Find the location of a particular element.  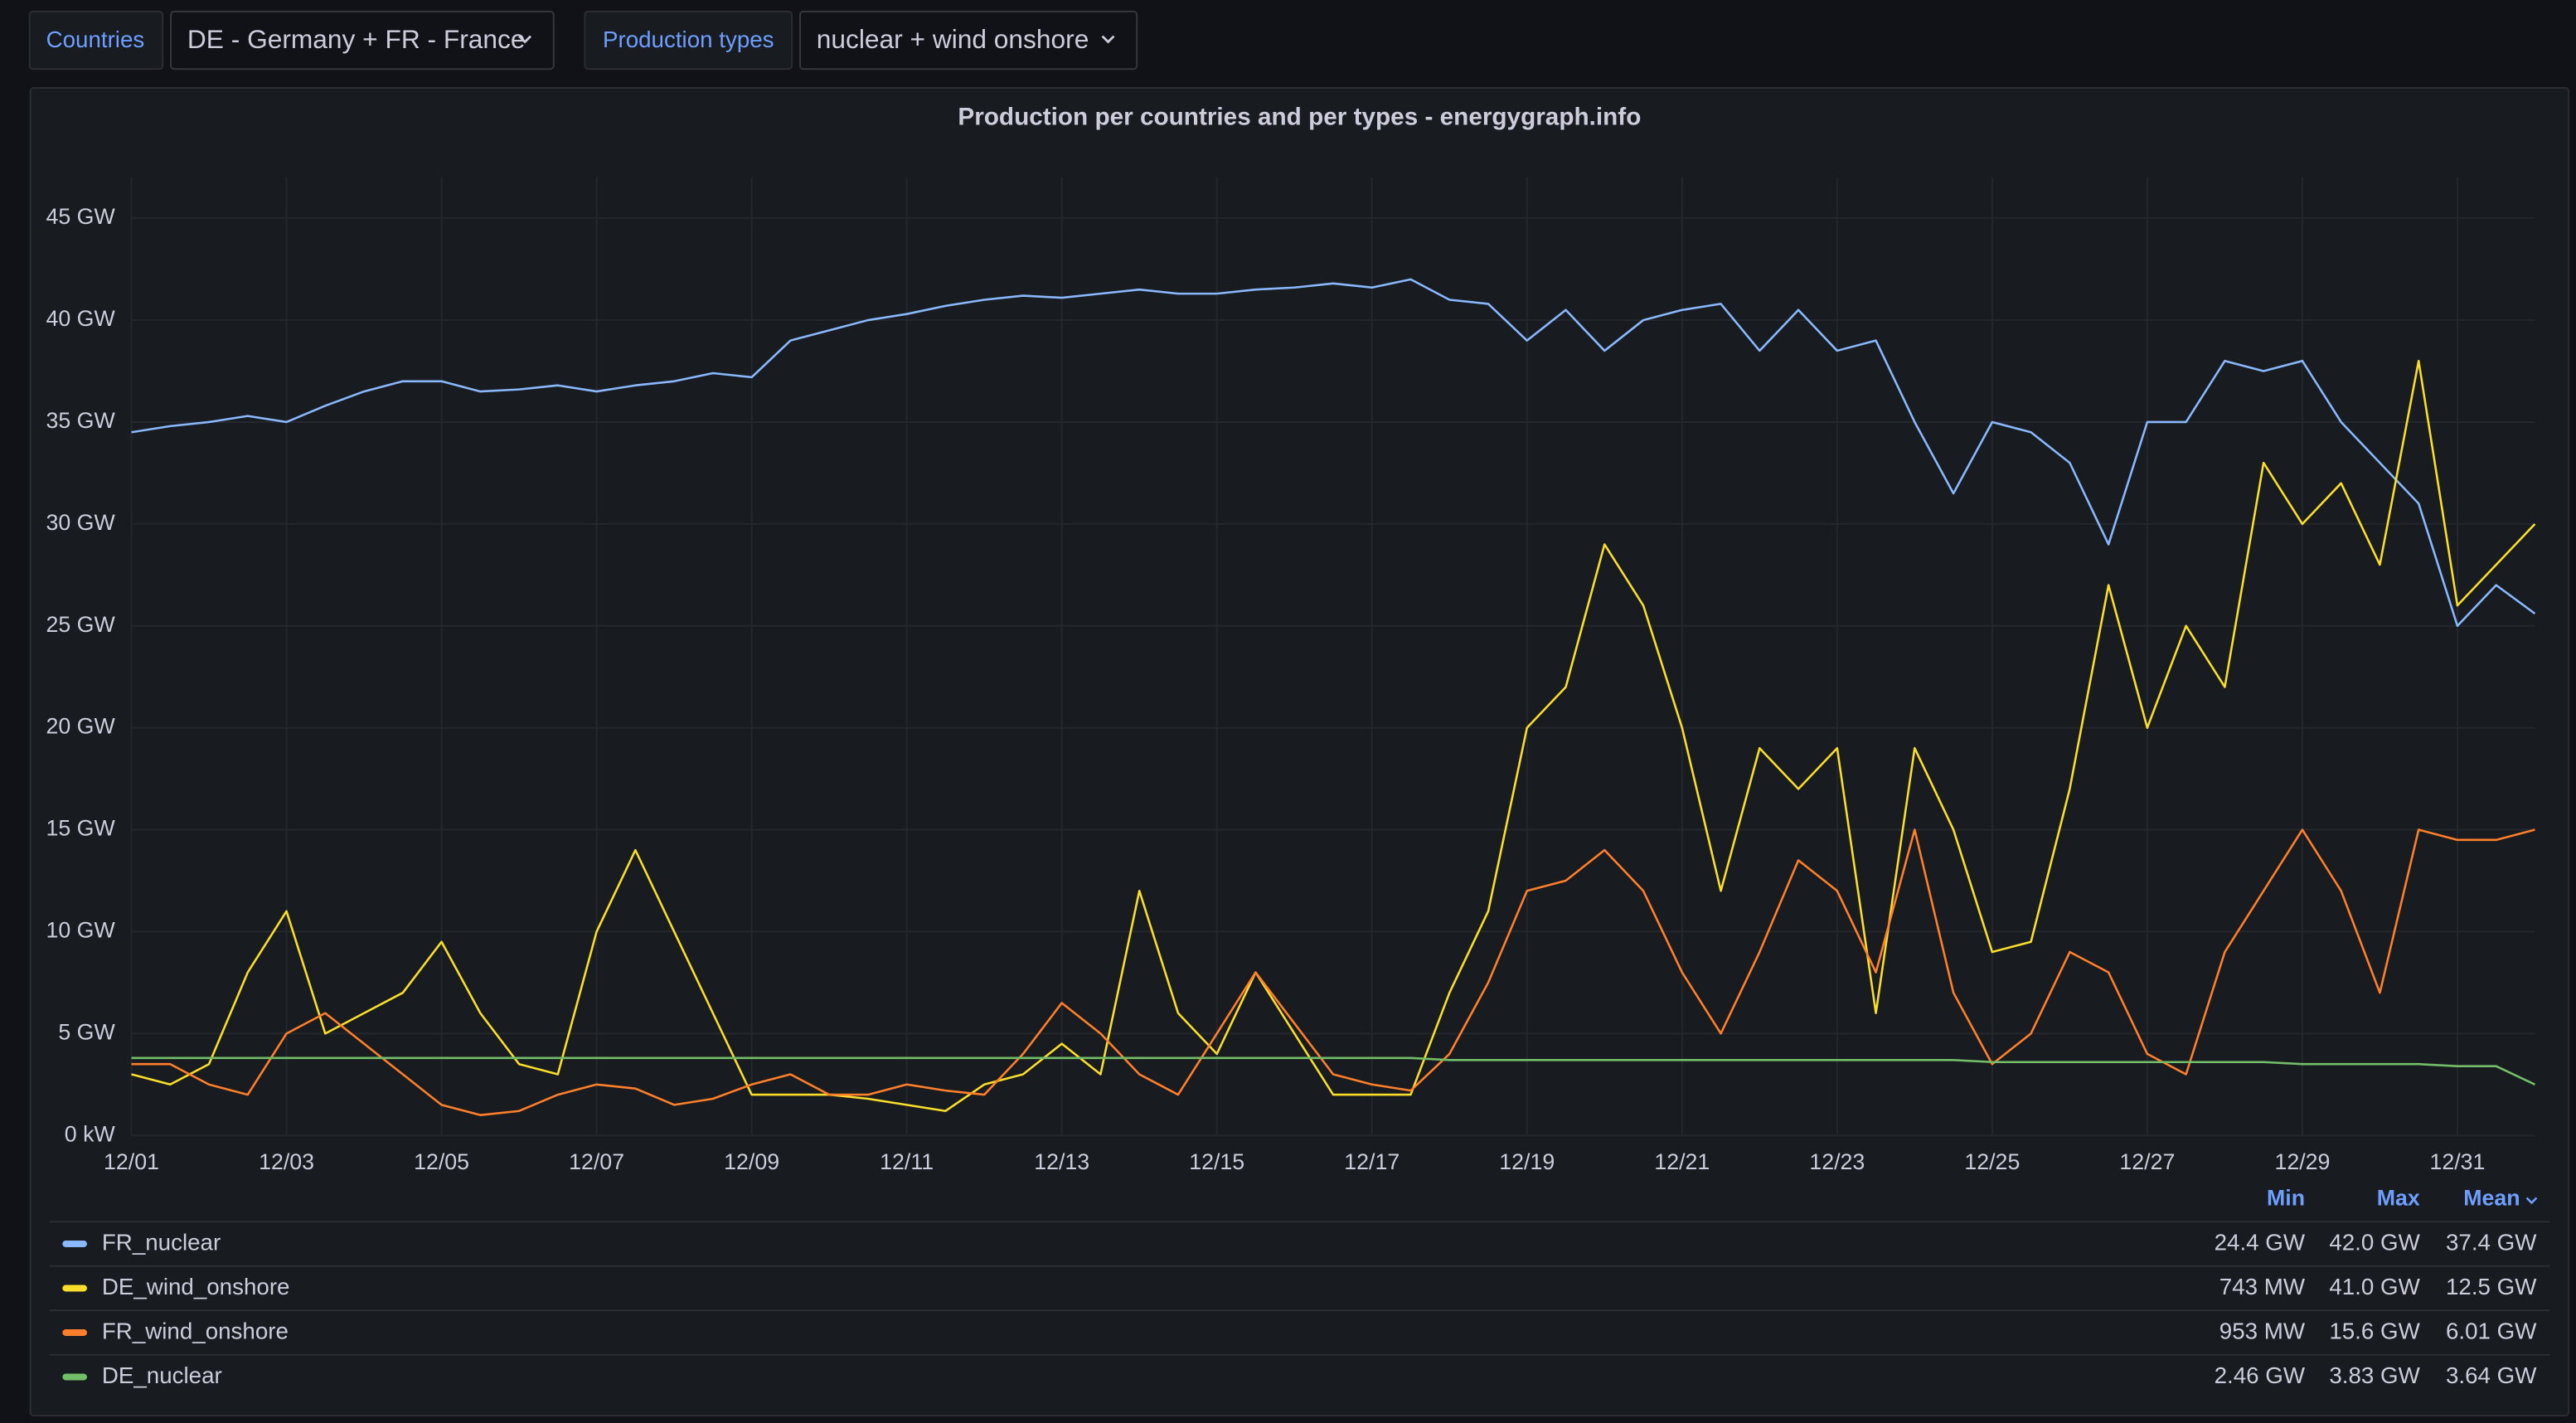

x-tick-label: 12/11 is located at coordinates (907, 1161).